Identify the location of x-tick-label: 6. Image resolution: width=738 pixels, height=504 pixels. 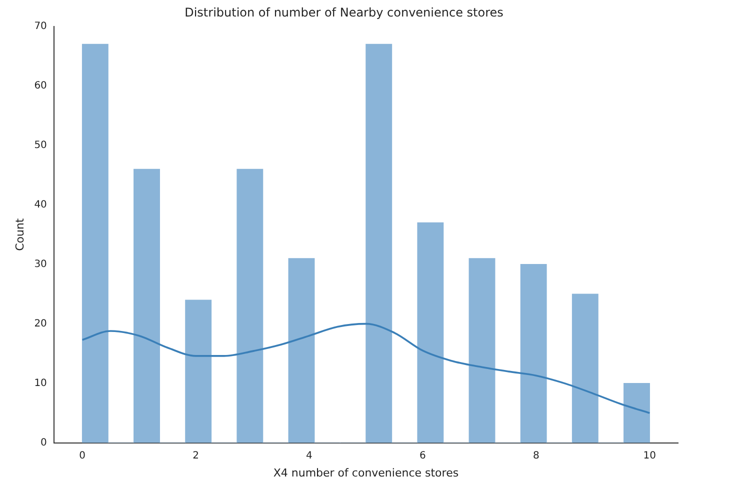
(423, 456).